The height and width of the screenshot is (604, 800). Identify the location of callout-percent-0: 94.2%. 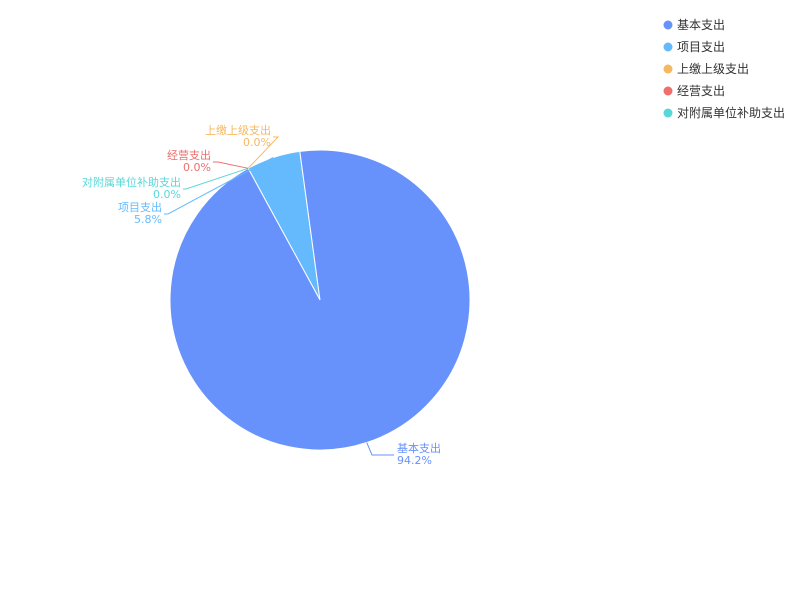
(414, 460).